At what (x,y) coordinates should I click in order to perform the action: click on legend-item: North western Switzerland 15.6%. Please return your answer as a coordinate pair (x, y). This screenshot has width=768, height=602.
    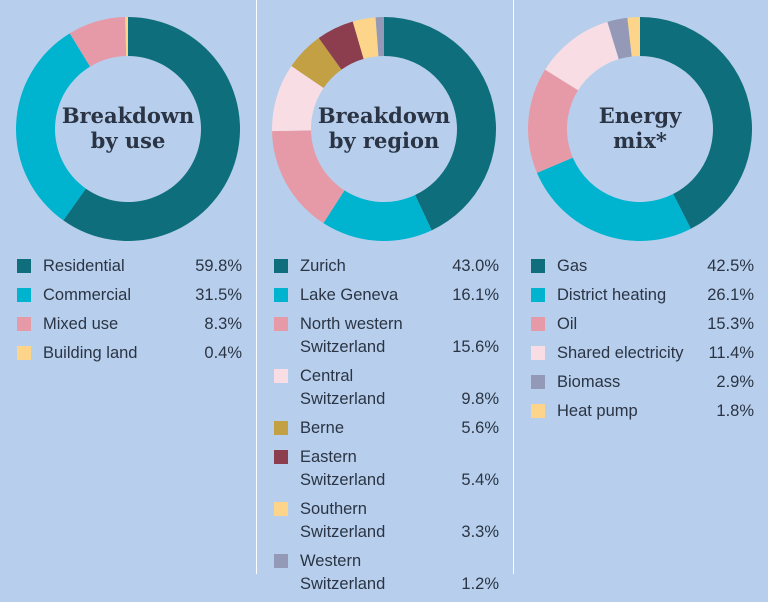
    Looking at the image, I should click on (386, 336).